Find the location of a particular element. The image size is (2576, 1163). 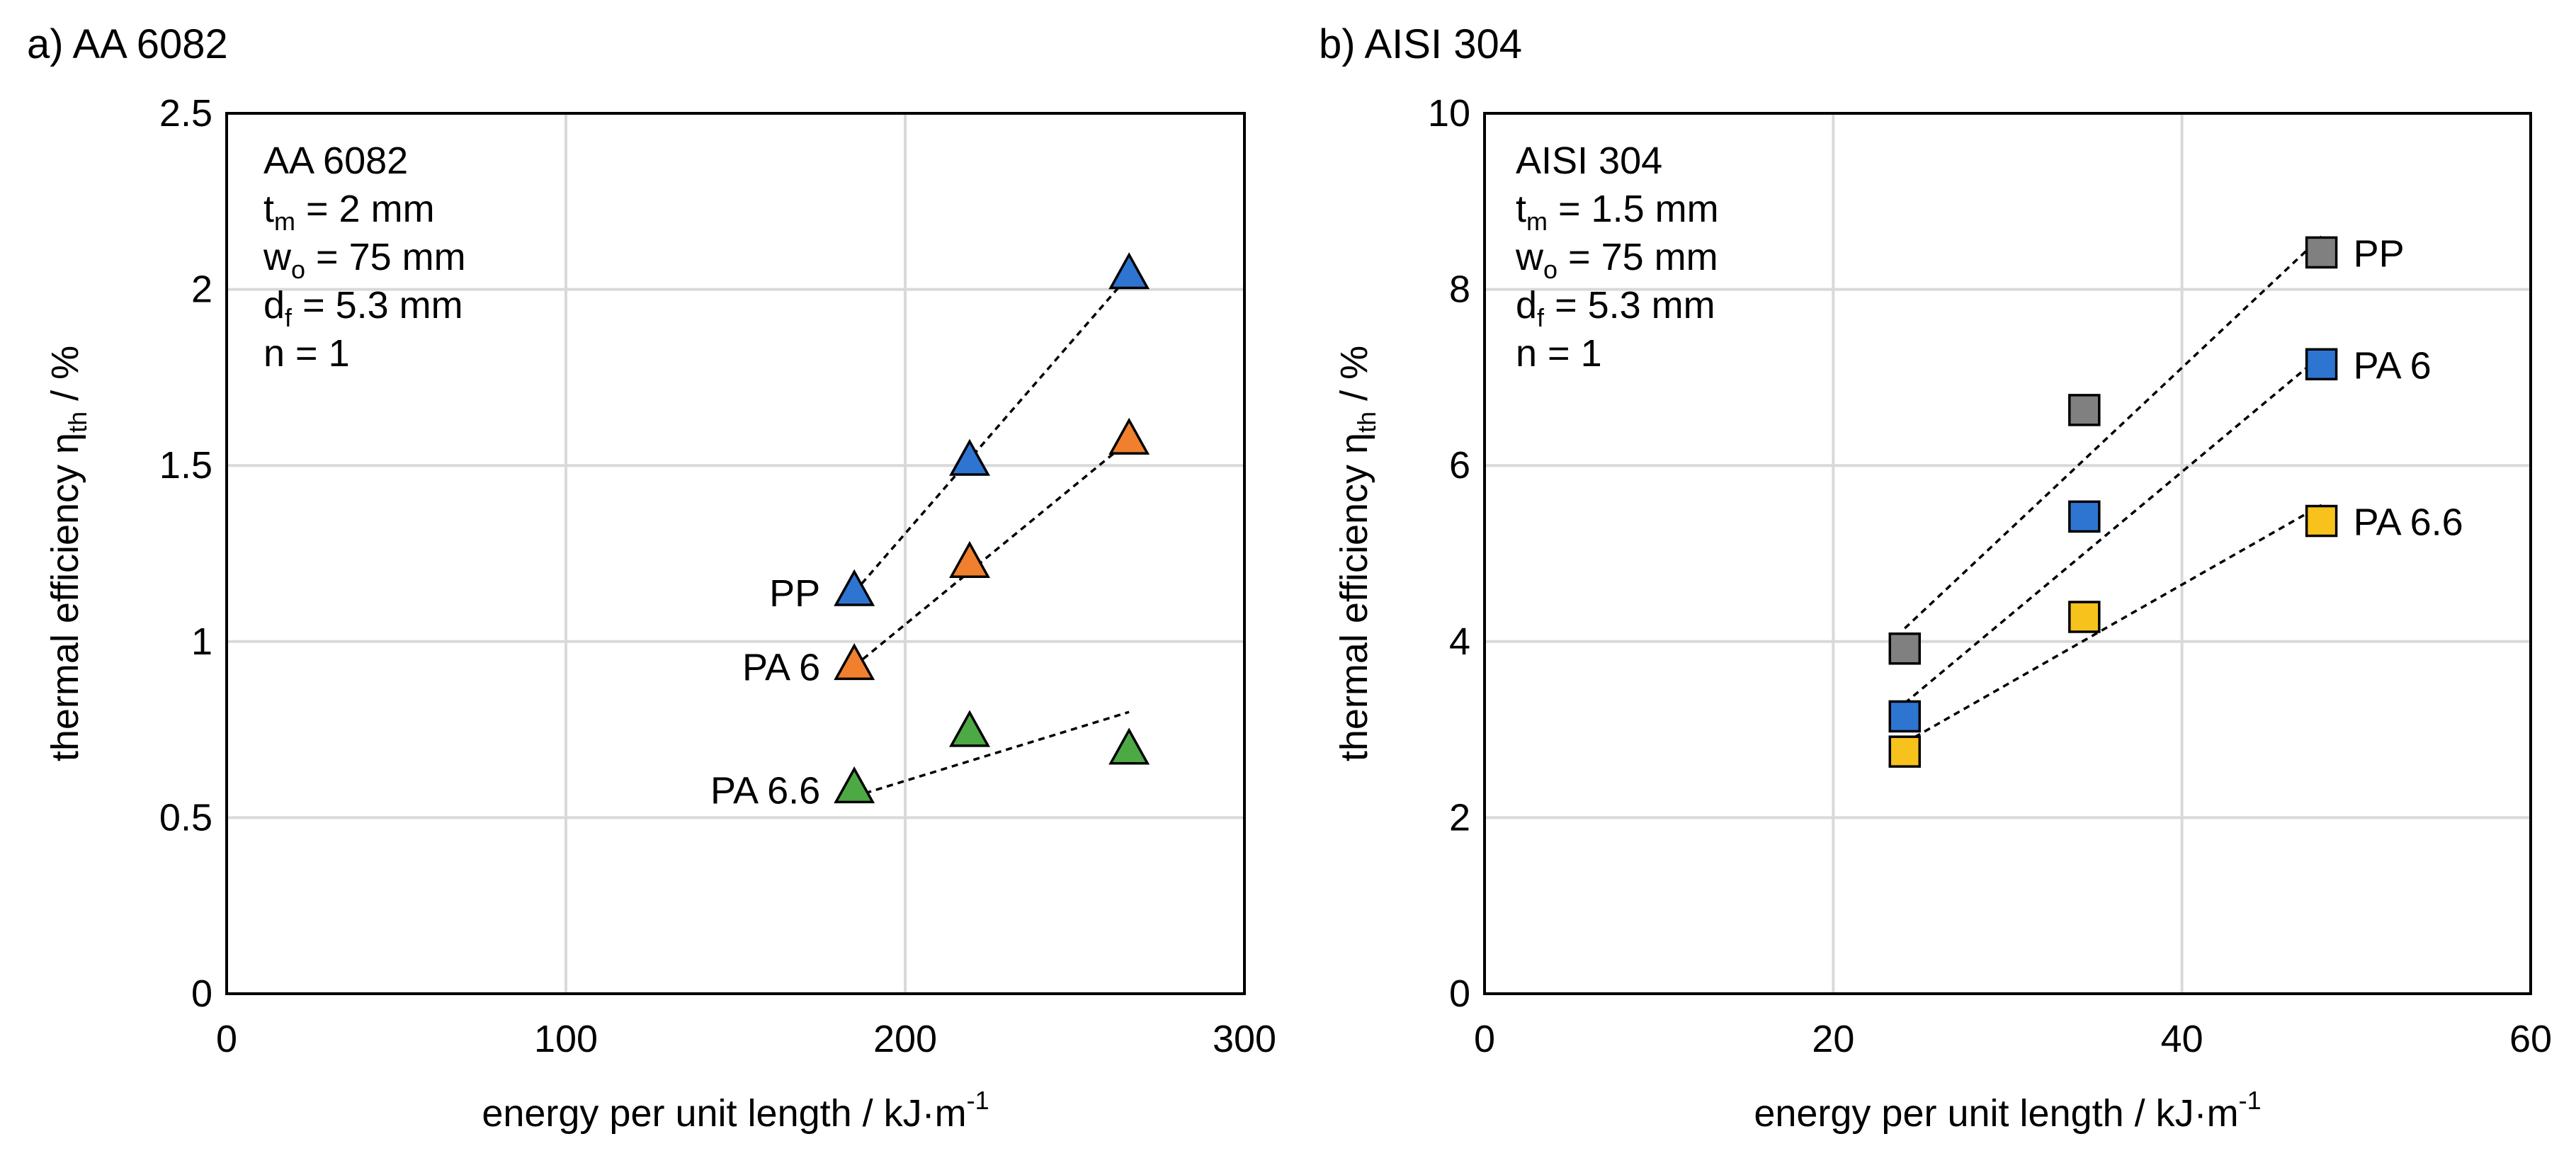

y-tick-label: 4 is located at coordinates (1459, 641).